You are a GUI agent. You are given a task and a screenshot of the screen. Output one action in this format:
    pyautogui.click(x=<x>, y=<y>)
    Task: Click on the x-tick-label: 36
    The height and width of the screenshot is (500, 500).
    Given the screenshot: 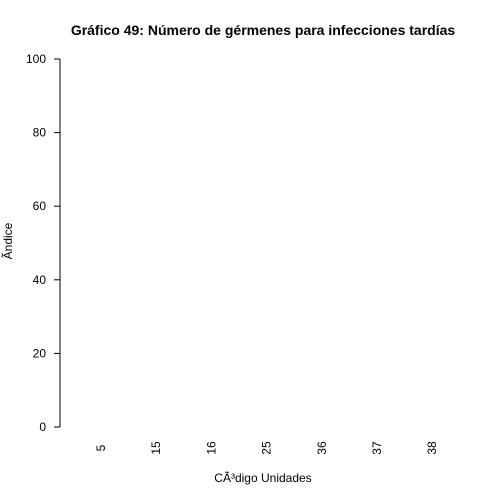 What is the action you would take?
    pyautogui.click(x=322, y=448)
    